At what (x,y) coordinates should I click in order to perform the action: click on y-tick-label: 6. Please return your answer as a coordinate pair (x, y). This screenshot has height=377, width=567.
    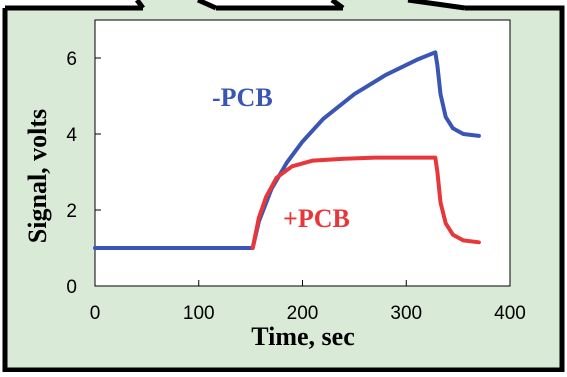
    Looking at the image, I should click on (71, 59).